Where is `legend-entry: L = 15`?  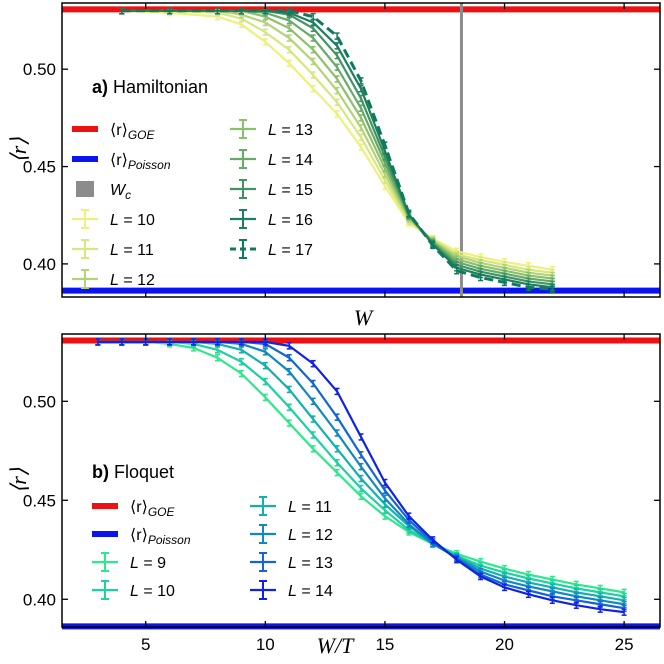 legend-entry: L = 15 is located at coordinates (271, 189).